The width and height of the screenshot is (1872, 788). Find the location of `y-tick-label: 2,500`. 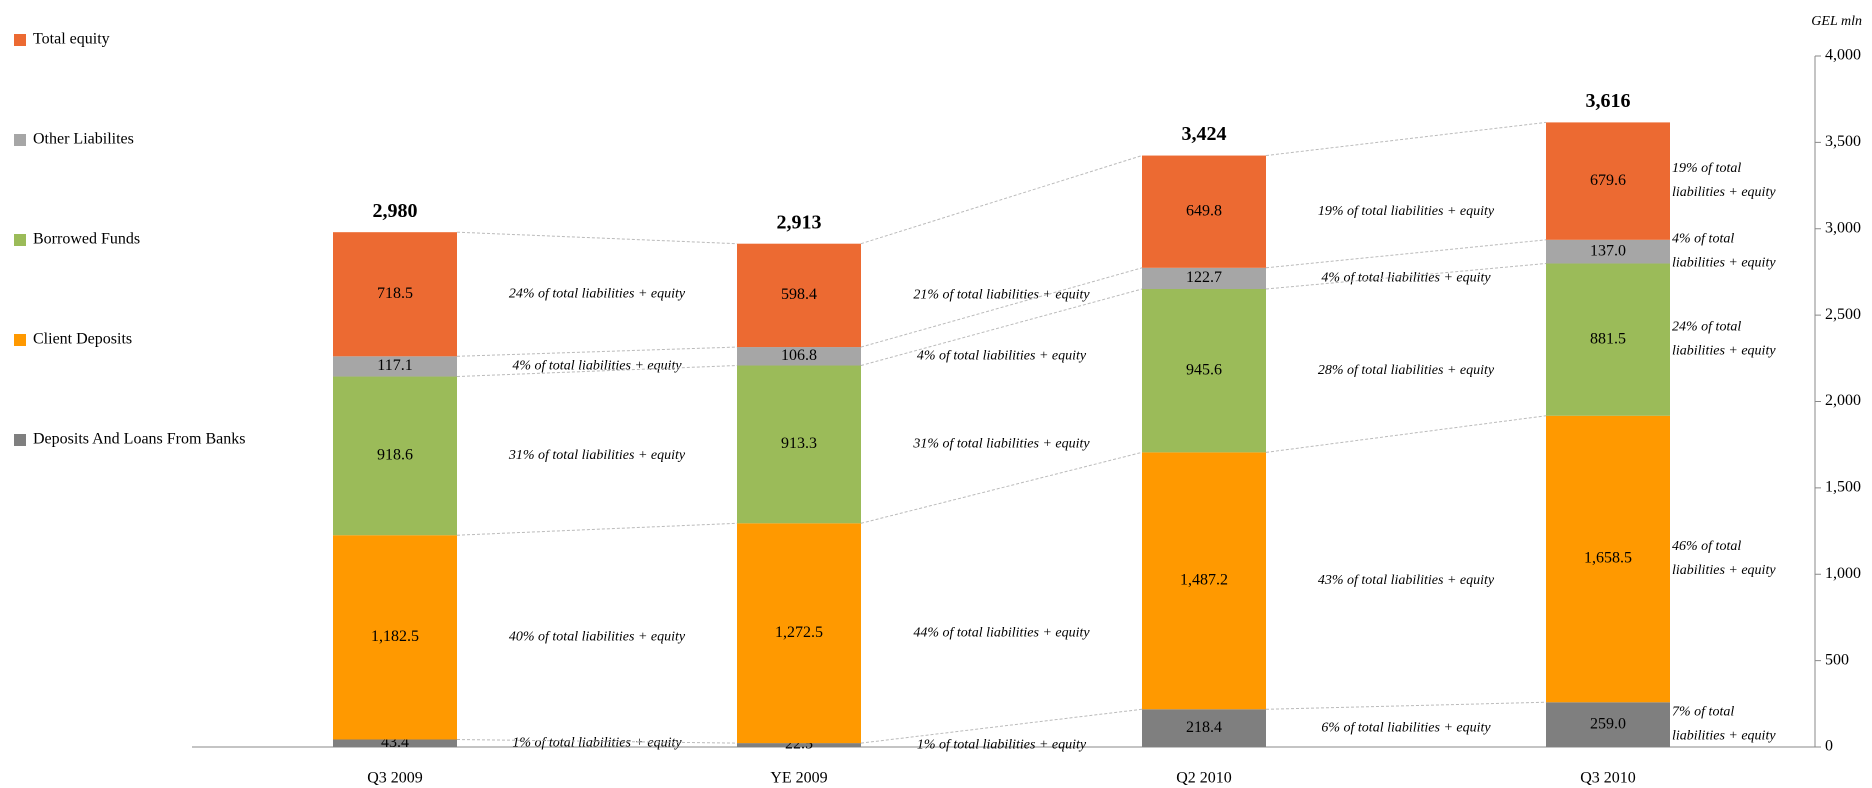

y-tick-label: 2,500 is located at coordinates (1843, 314).